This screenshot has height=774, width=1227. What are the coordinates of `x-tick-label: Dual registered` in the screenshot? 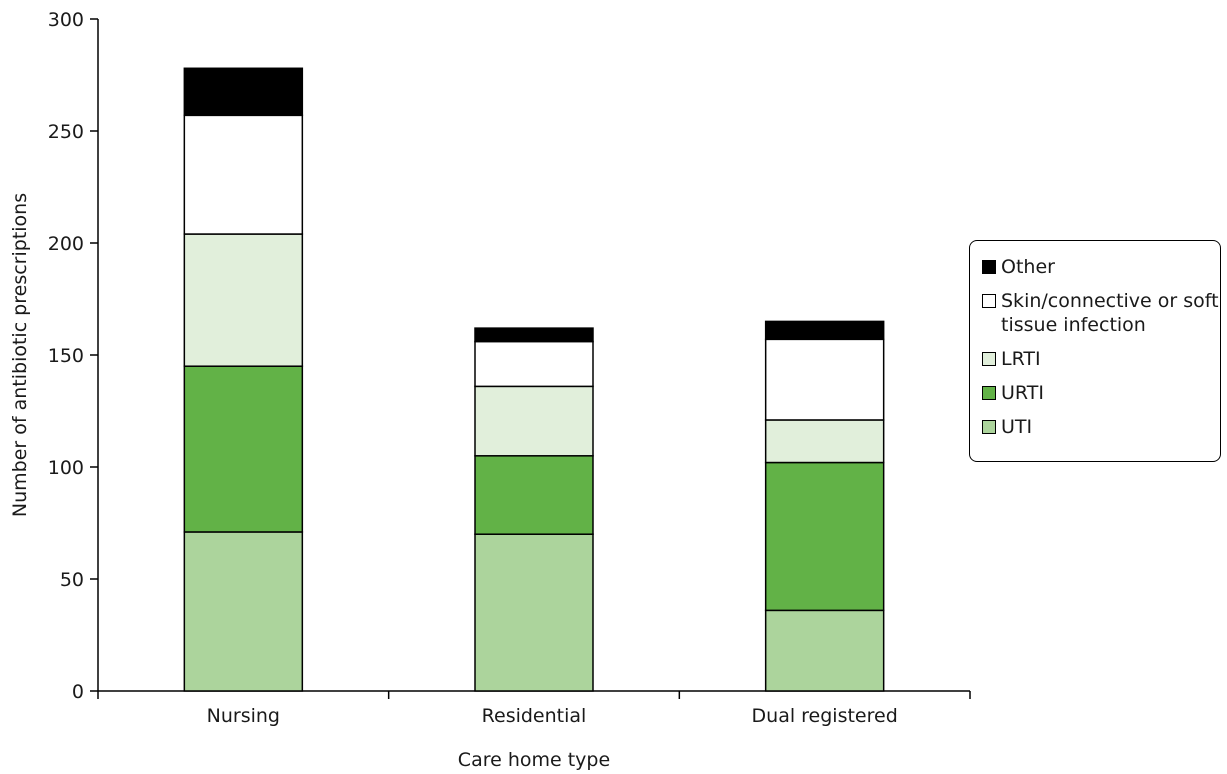 It's located at (825, 716).